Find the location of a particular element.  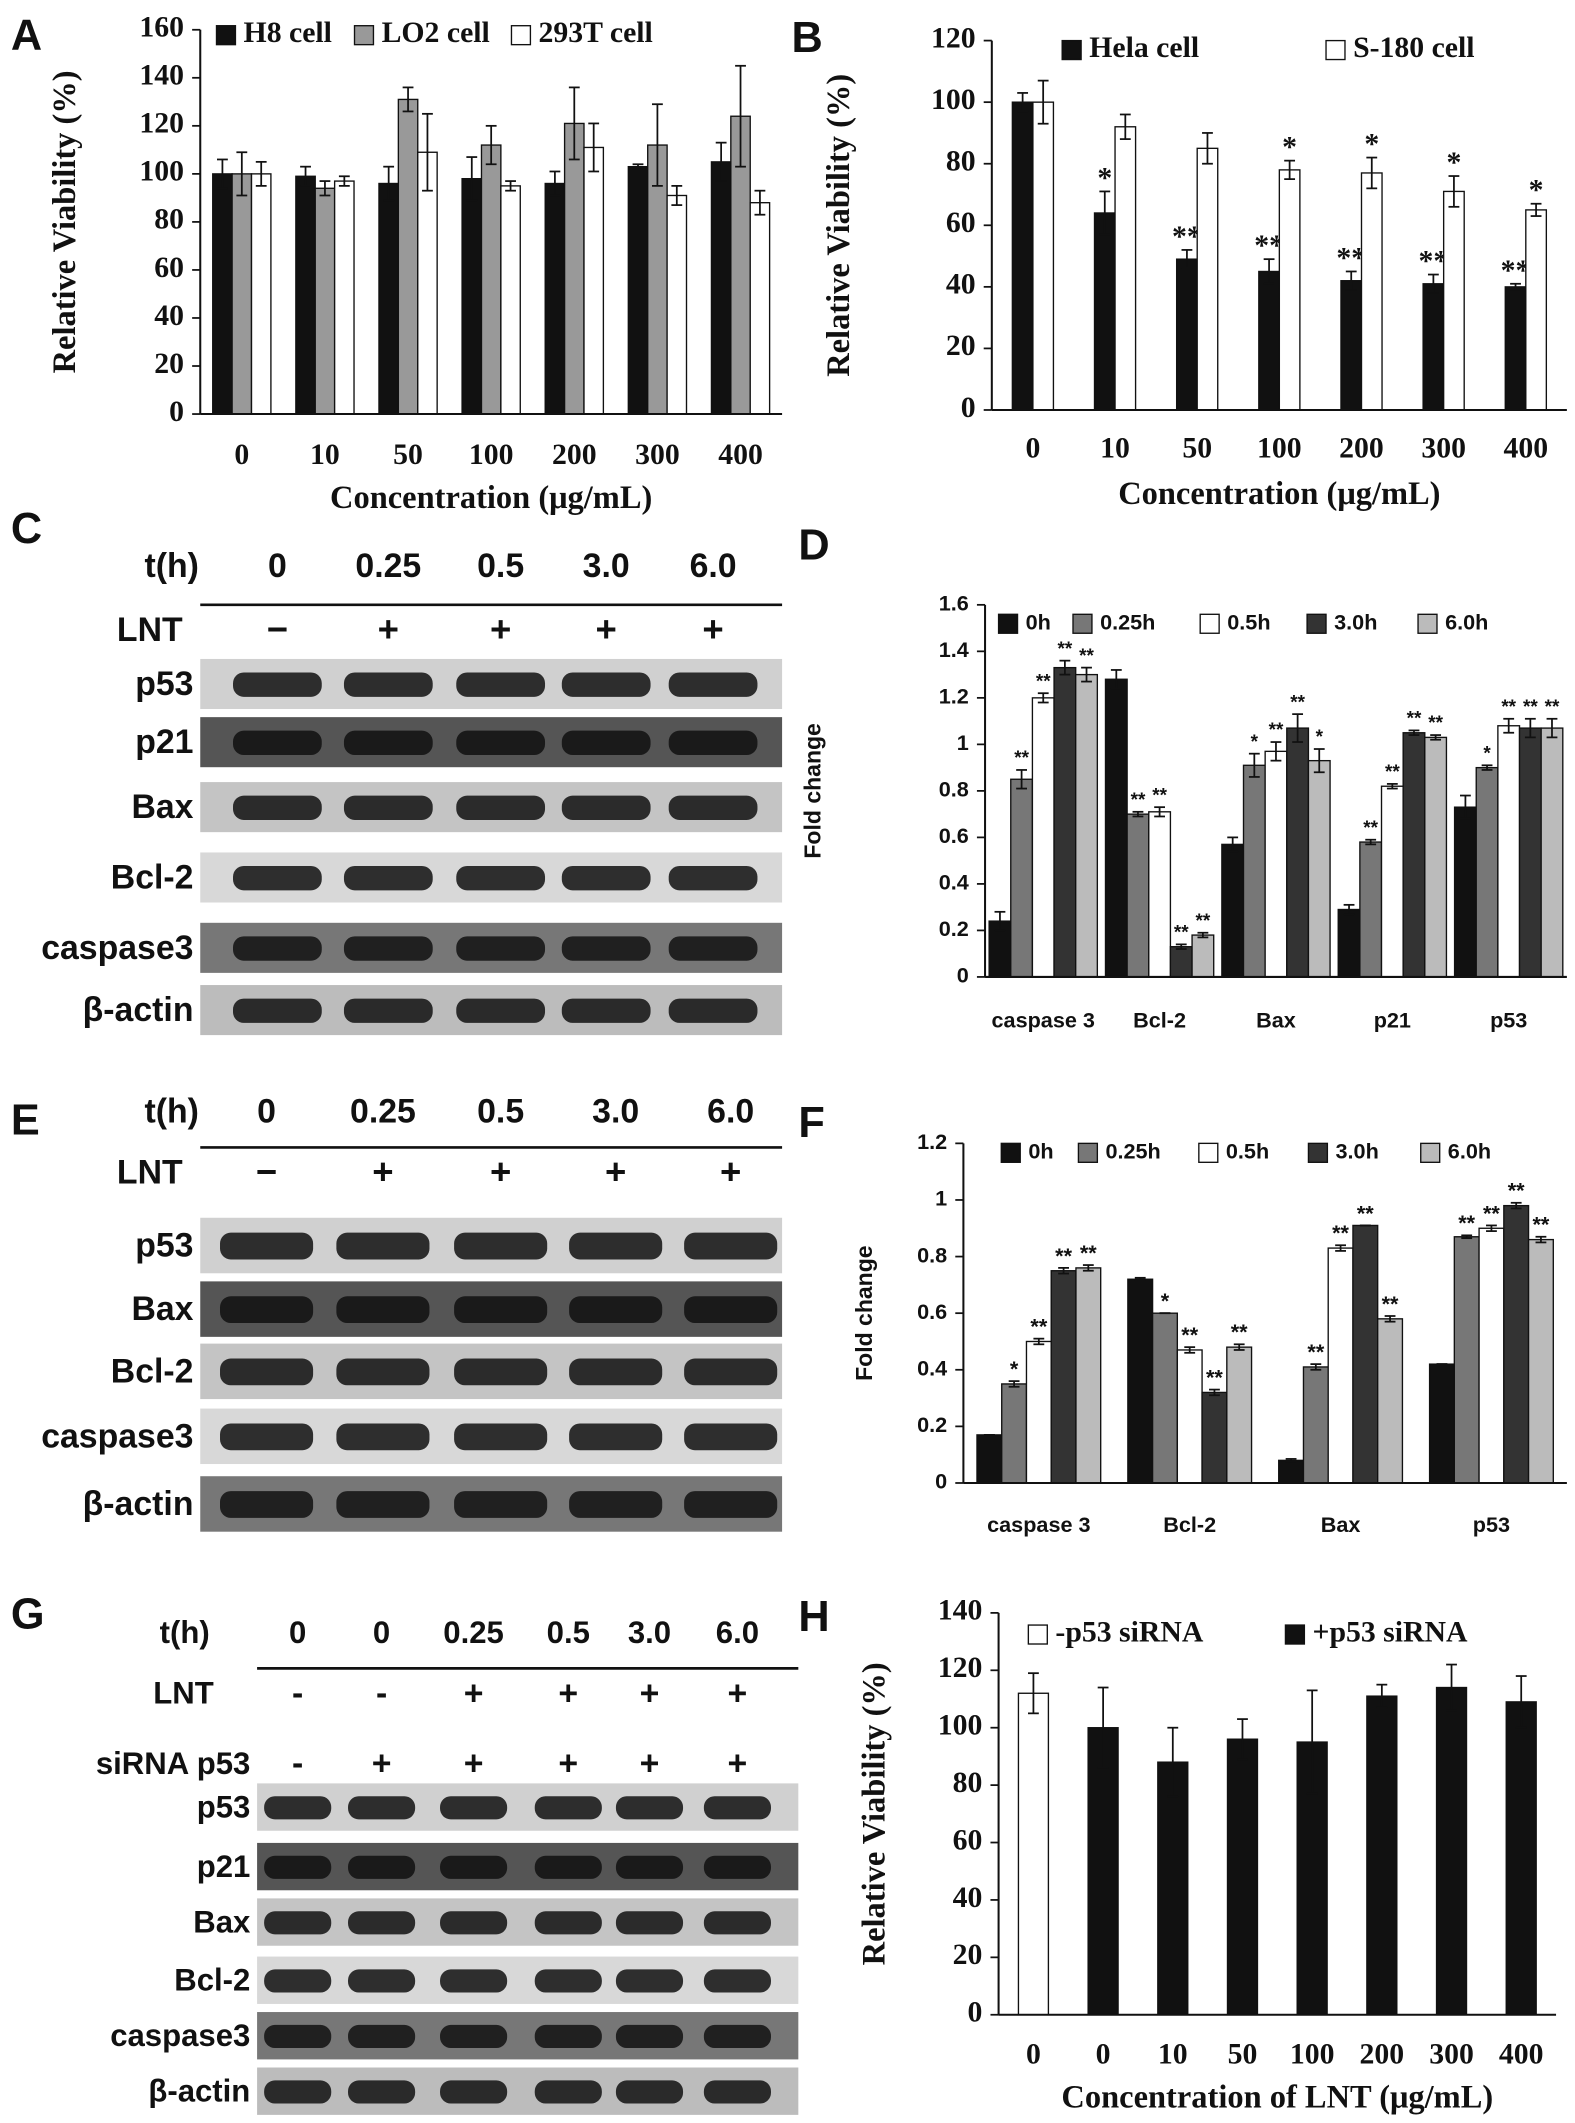

time-label: 0 is located at coordinates (277, 566).